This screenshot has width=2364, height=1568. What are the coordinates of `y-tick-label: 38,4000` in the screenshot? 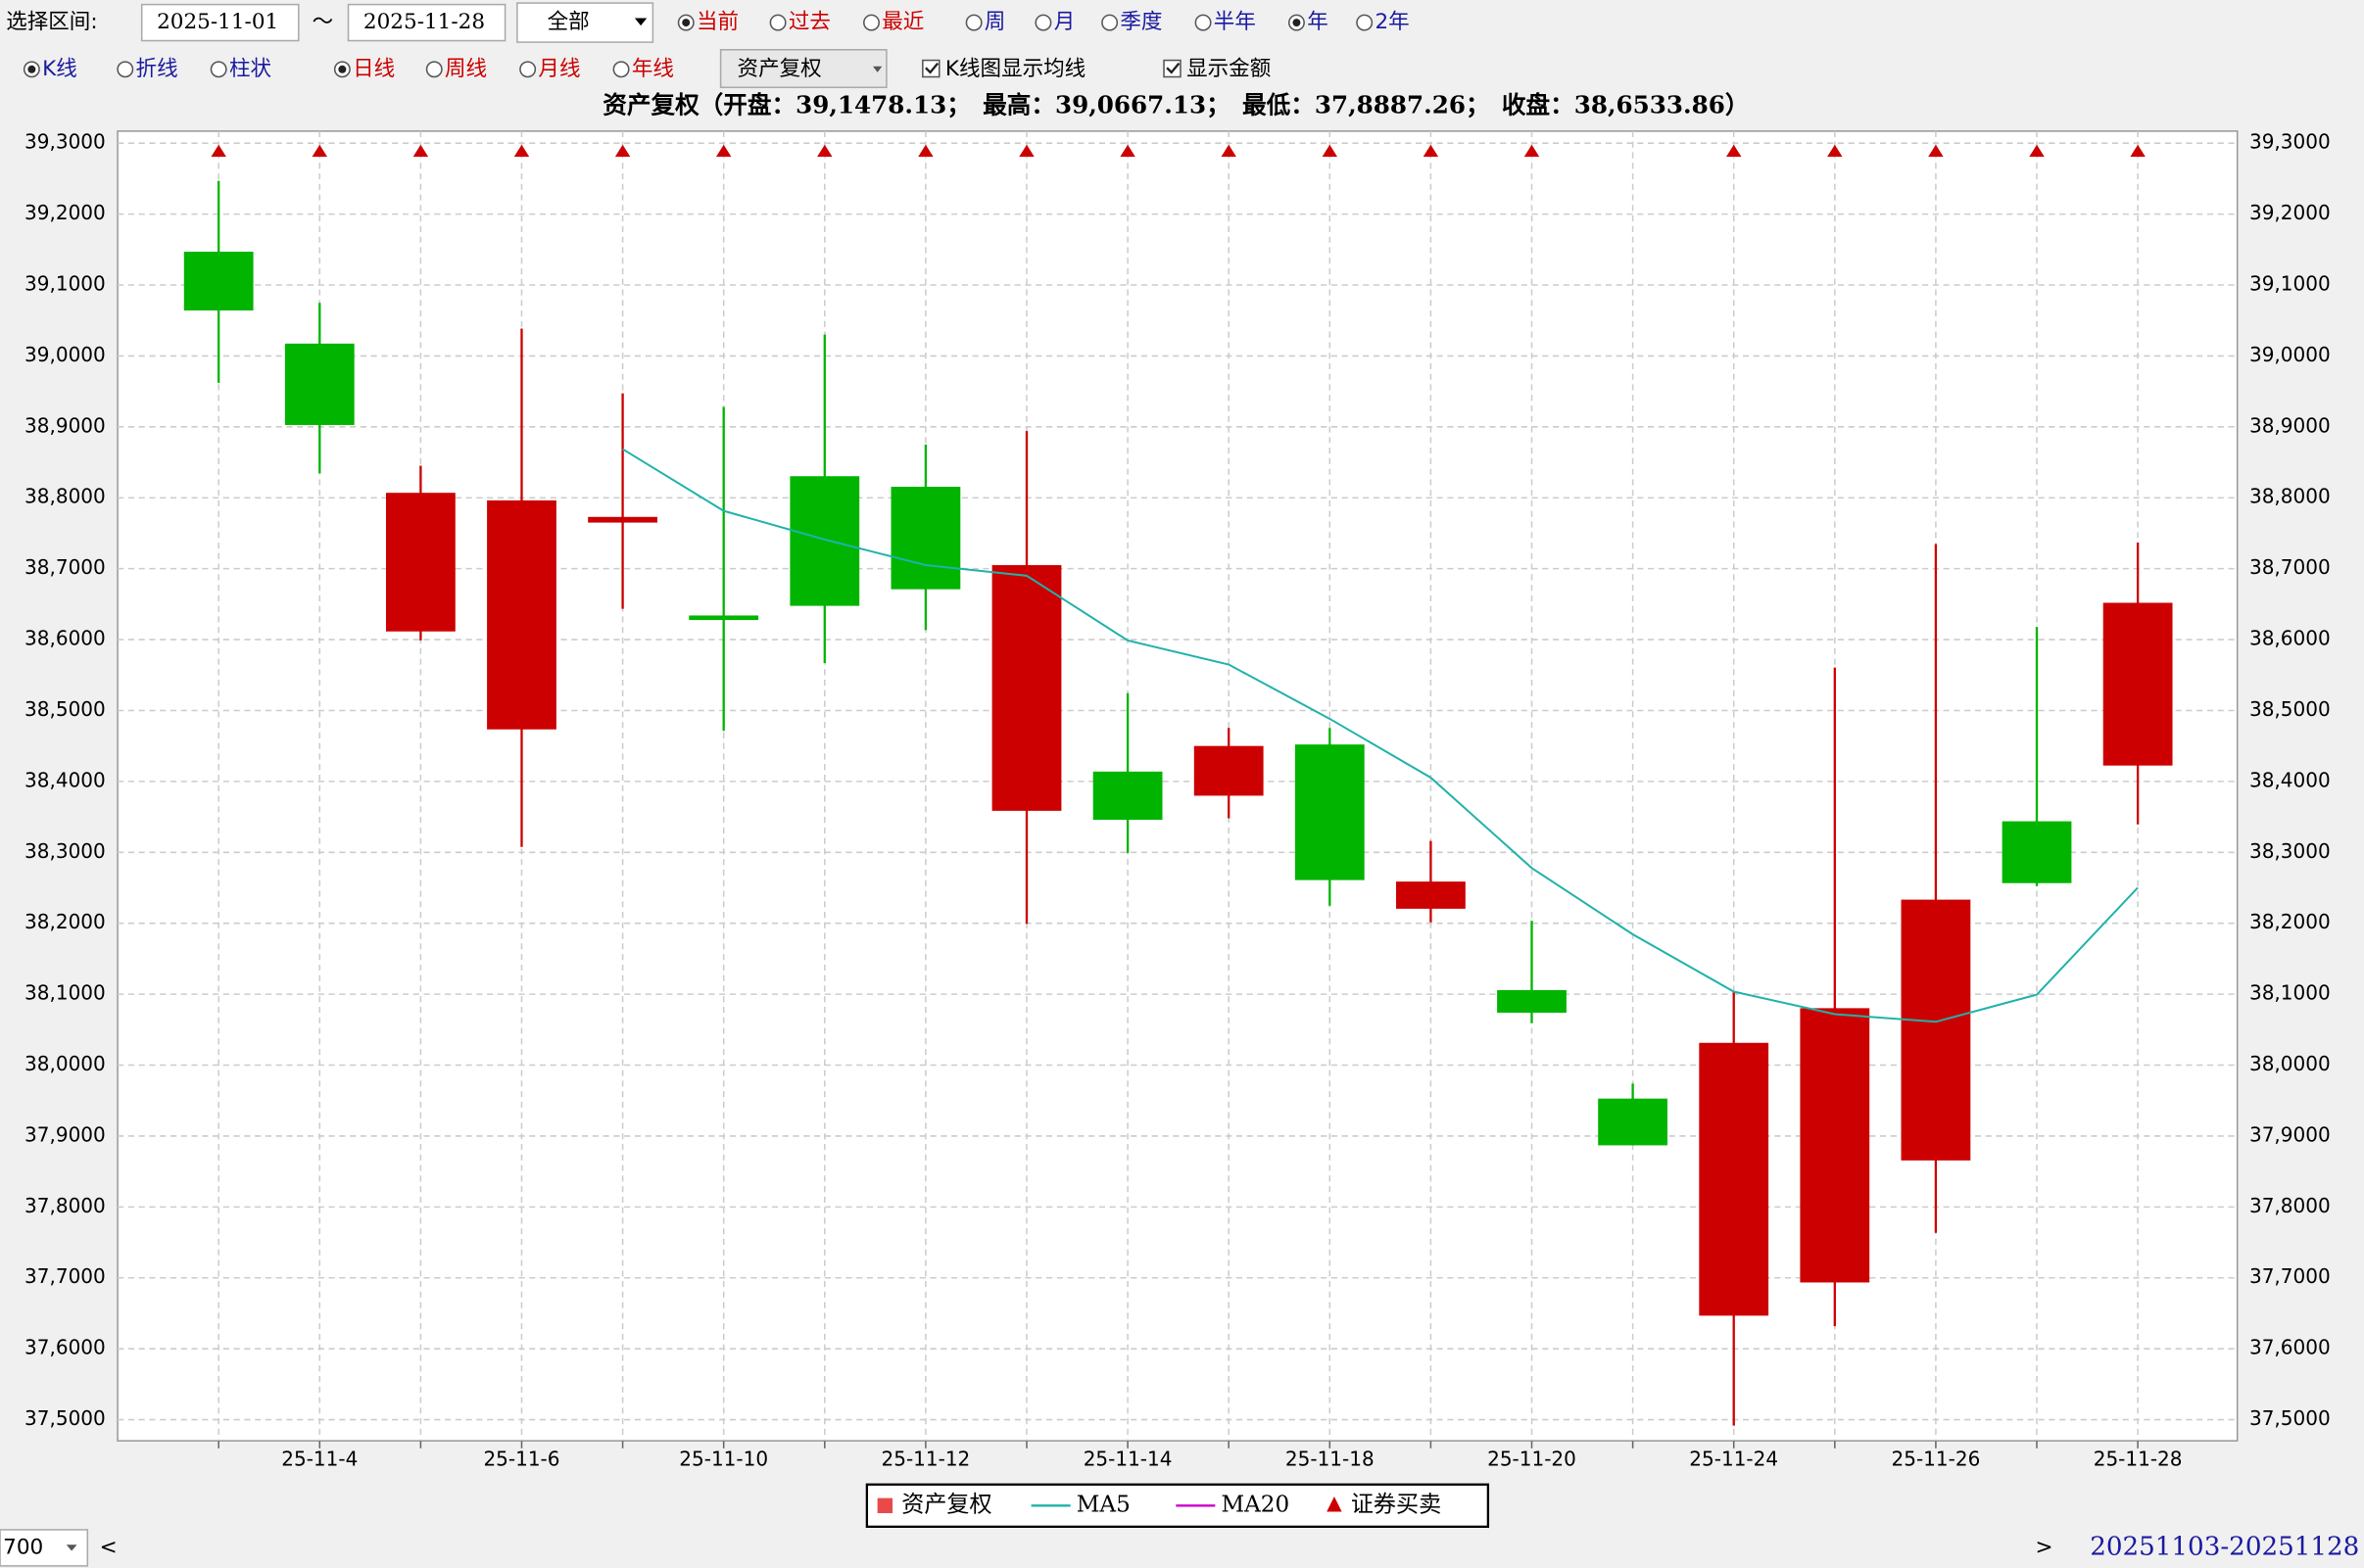 It's located at (65, 779).